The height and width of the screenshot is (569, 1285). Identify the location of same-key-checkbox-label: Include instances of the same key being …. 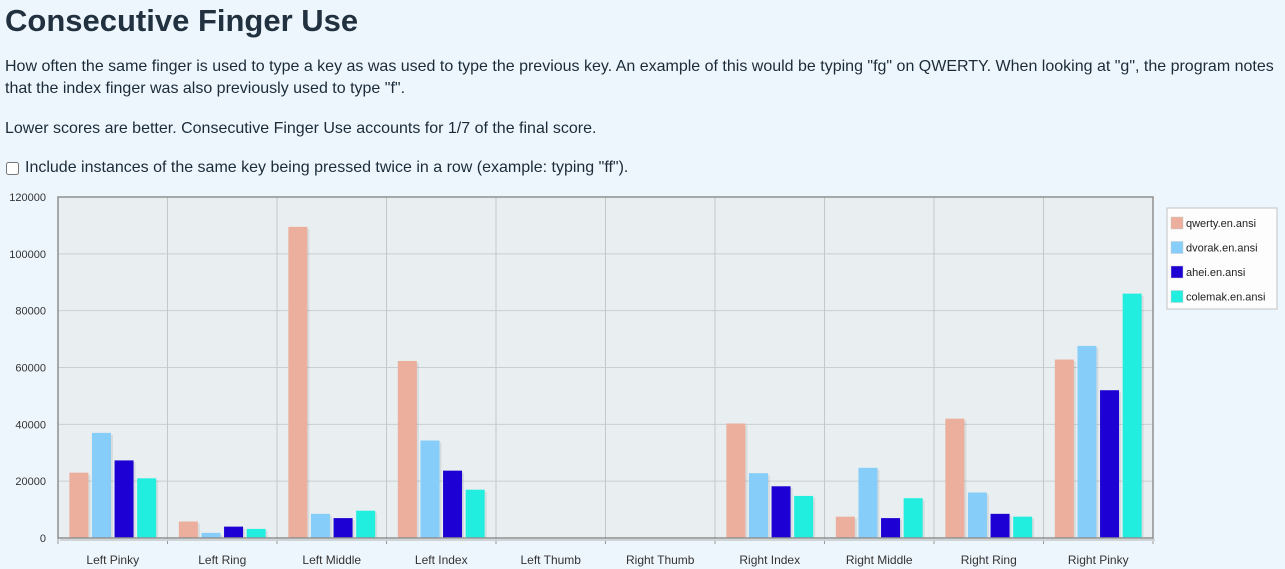
(327, 167).